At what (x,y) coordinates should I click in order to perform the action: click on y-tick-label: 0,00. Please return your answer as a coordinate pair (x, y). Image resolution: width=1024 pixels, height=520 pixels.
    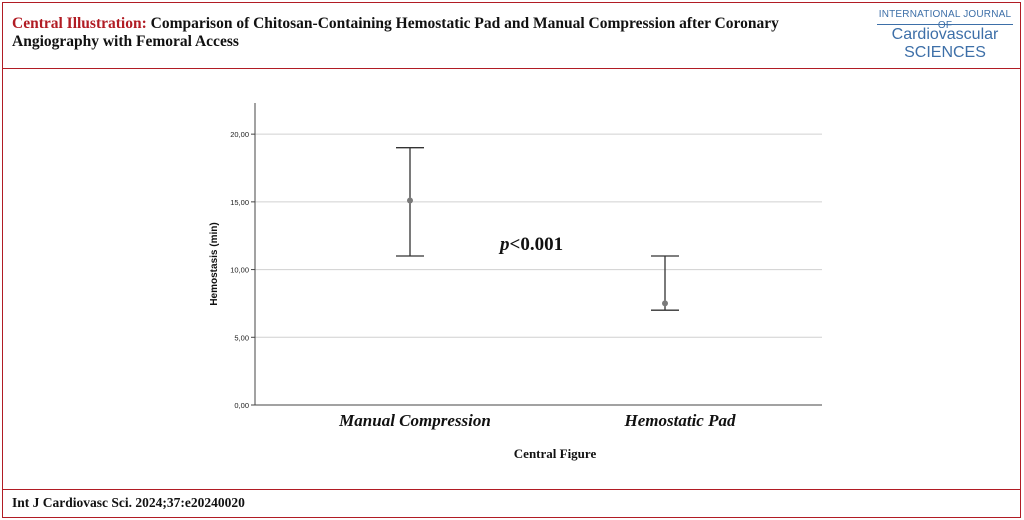
    Looking at the image, I should click on (241, 405).